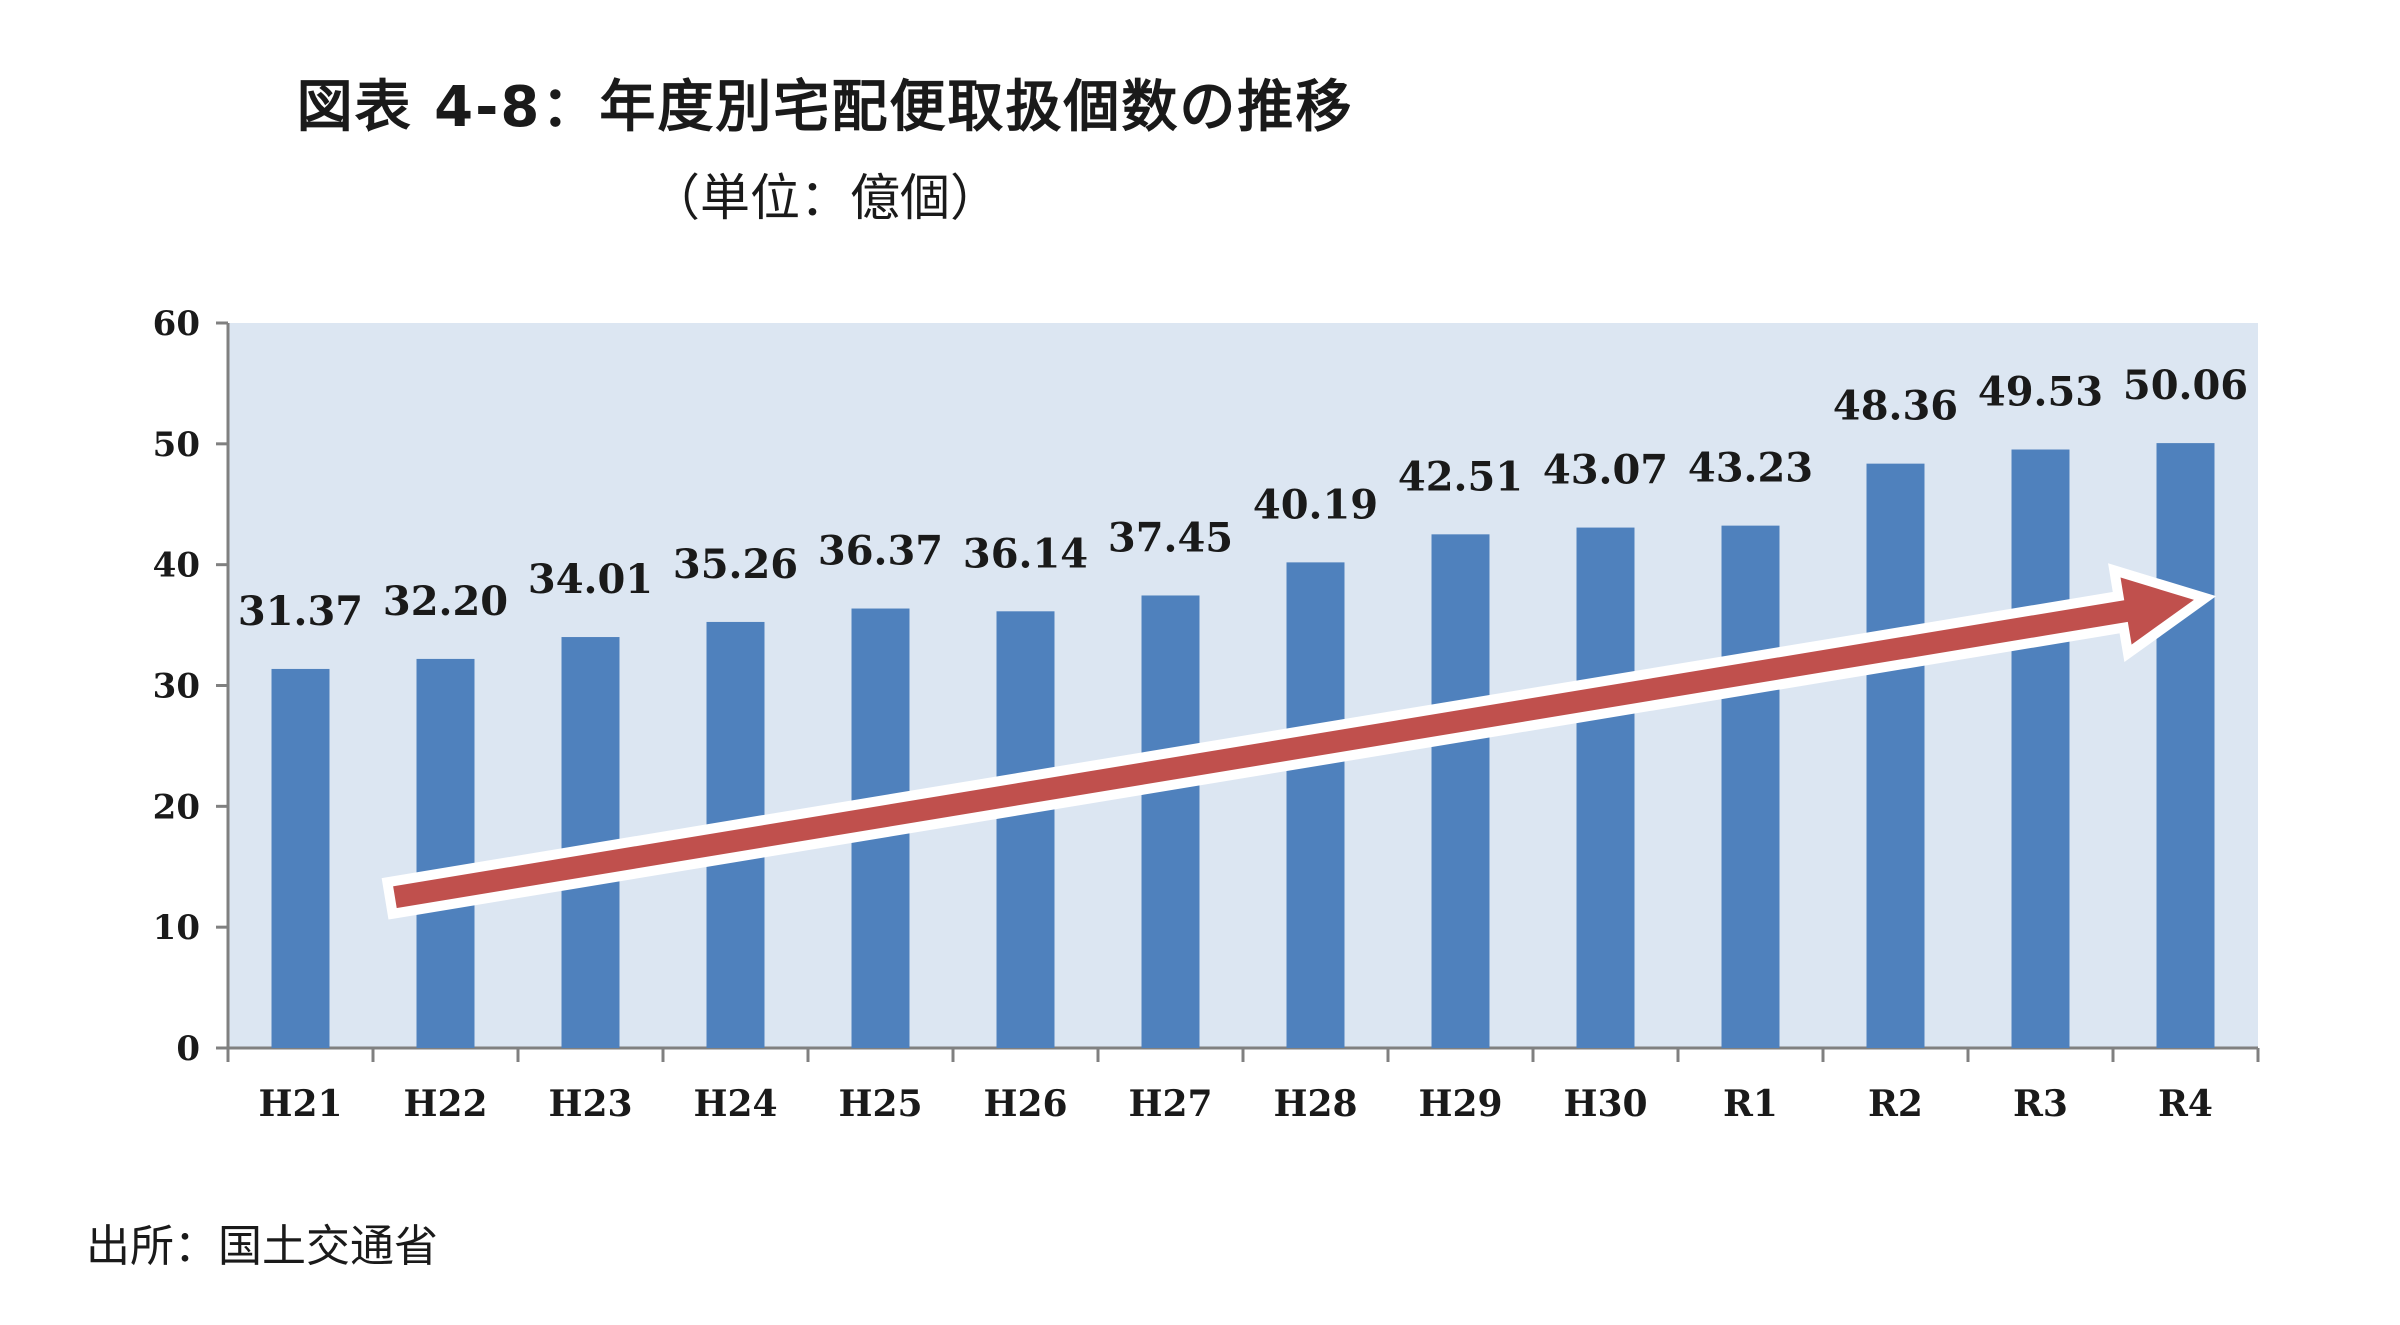 The height and width of the screenshot is (1325, 2400). I want to click on data-label: 32.20, so click(445, 601).